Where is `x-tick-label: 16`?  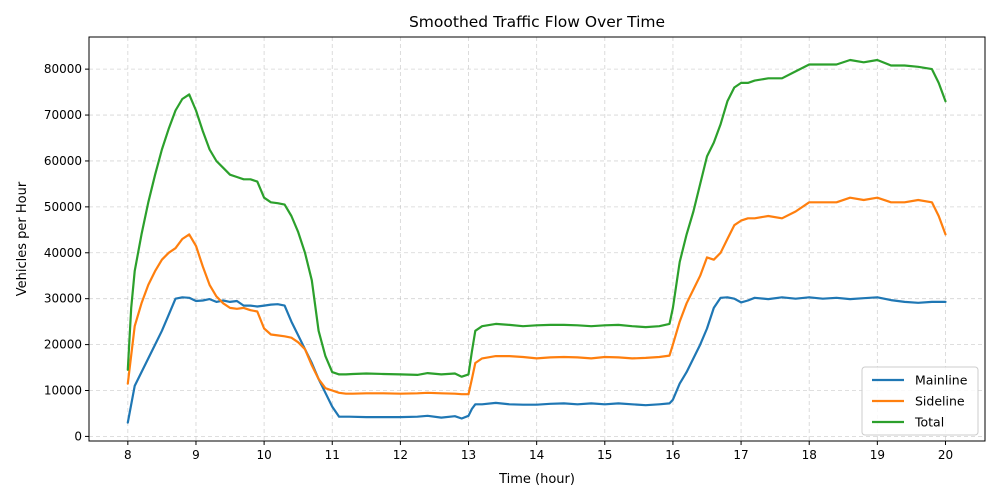
x-tick-label: 16 is located at coordinates (672, 455).